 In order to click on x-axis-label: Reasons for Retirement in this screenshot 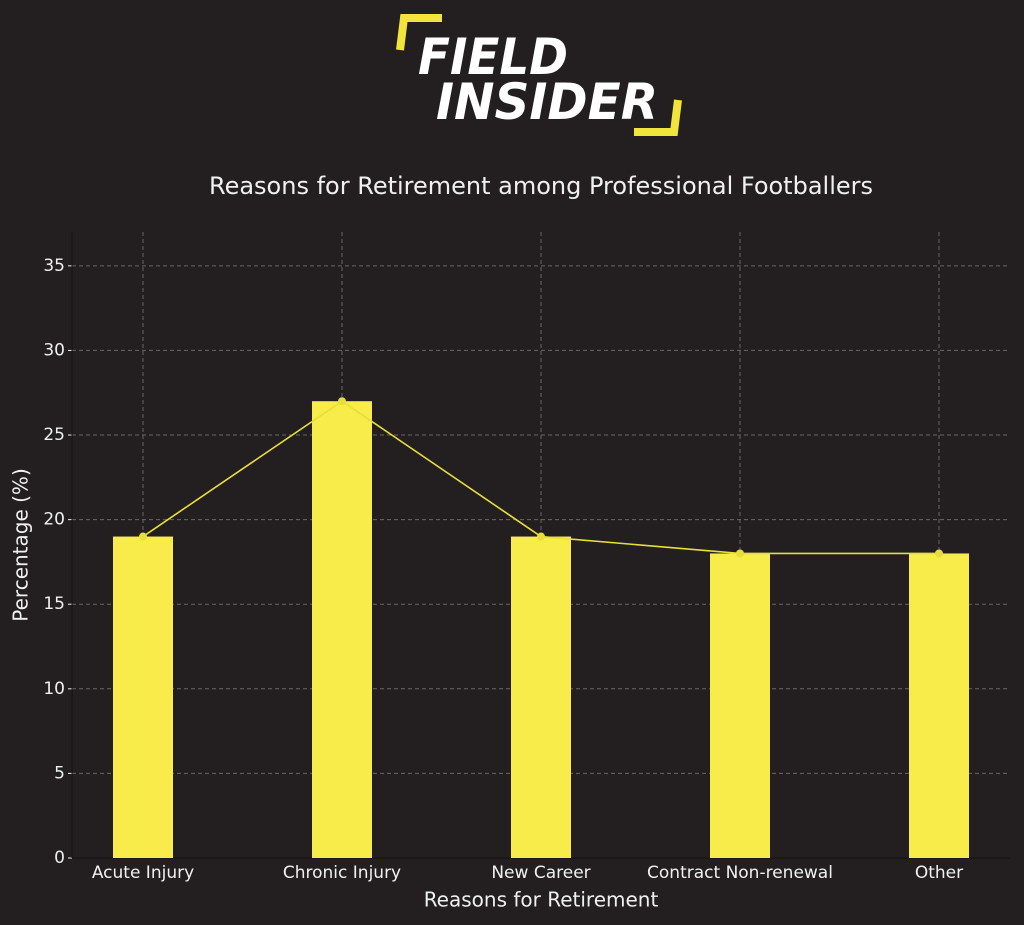, I will do `click(541, 900)`.